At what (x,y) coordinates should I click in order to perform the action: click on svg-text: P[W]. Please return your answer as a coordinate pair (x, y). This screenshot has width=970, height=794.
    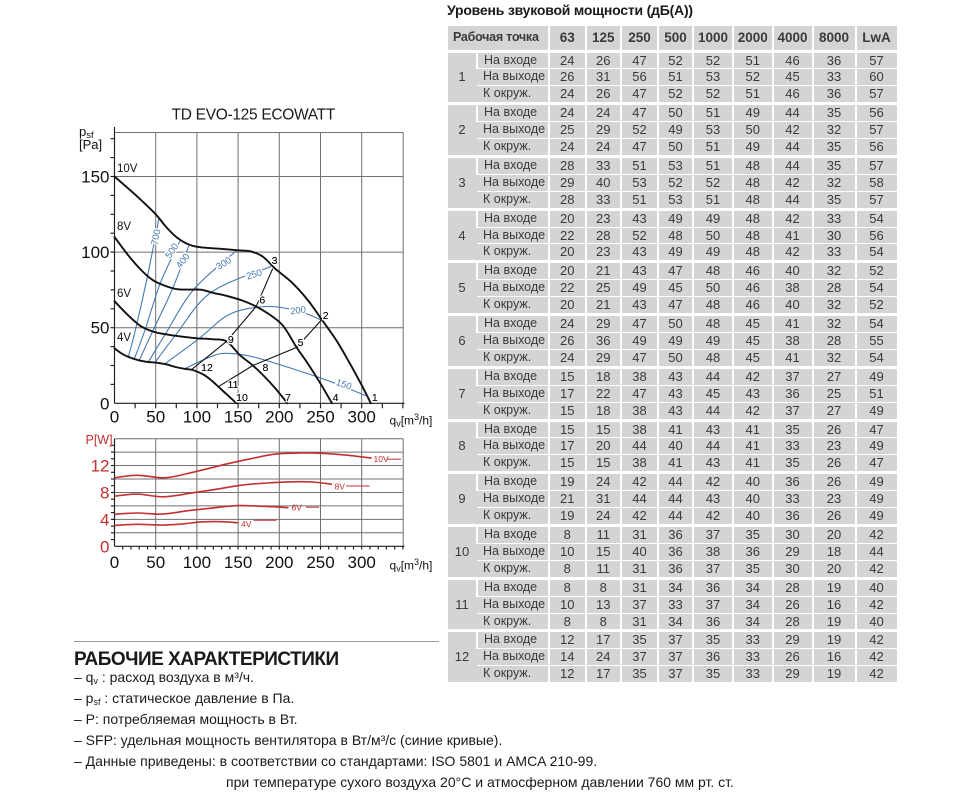
    Looking at the image, I should click on (99, 440).